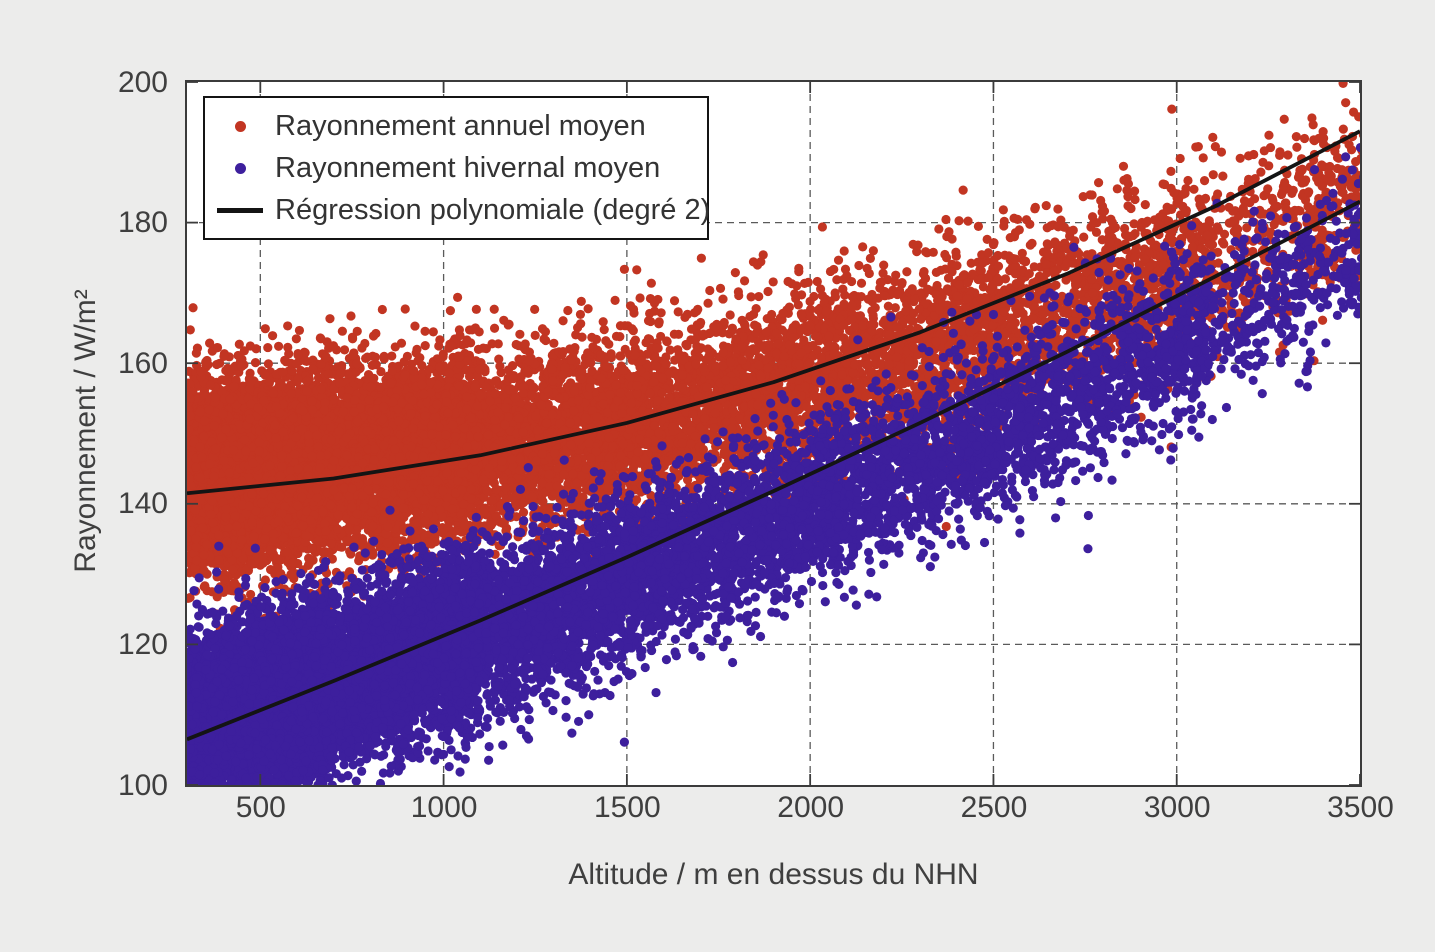  I want to click on x-tick-label: 2000, so click(811, 807).